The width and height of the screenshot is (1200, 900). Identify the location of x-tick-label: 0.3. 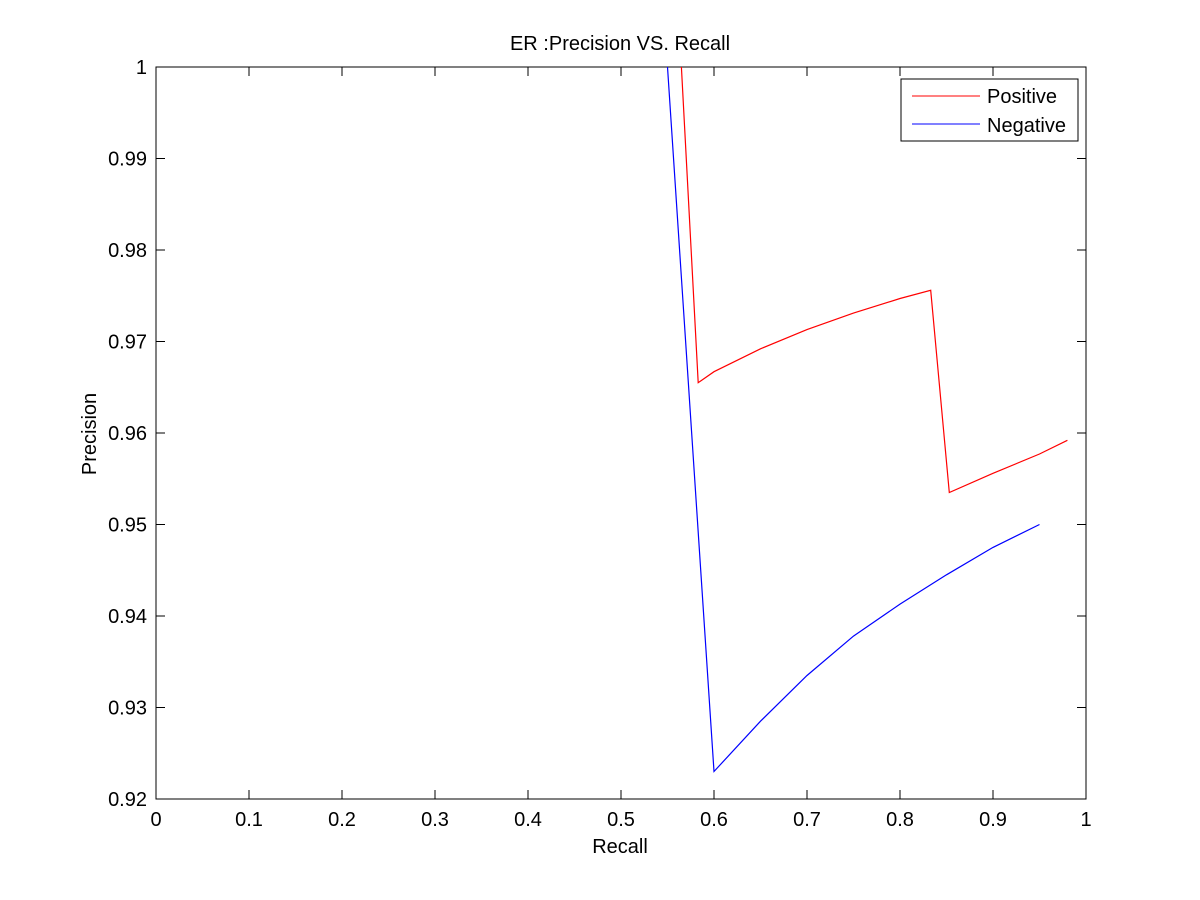
(435, 820).